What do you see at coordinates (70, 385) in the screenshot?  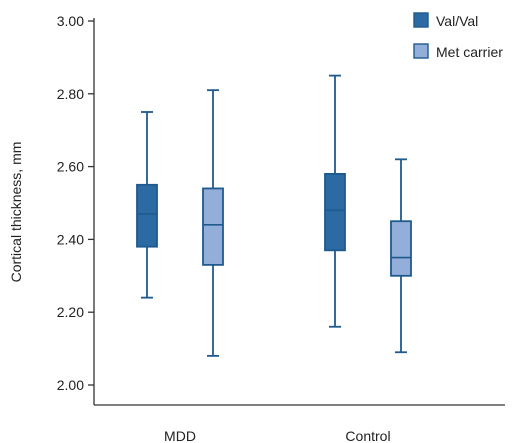 I see `y-tick-label: 2.00` at bounding box center [70, 385].